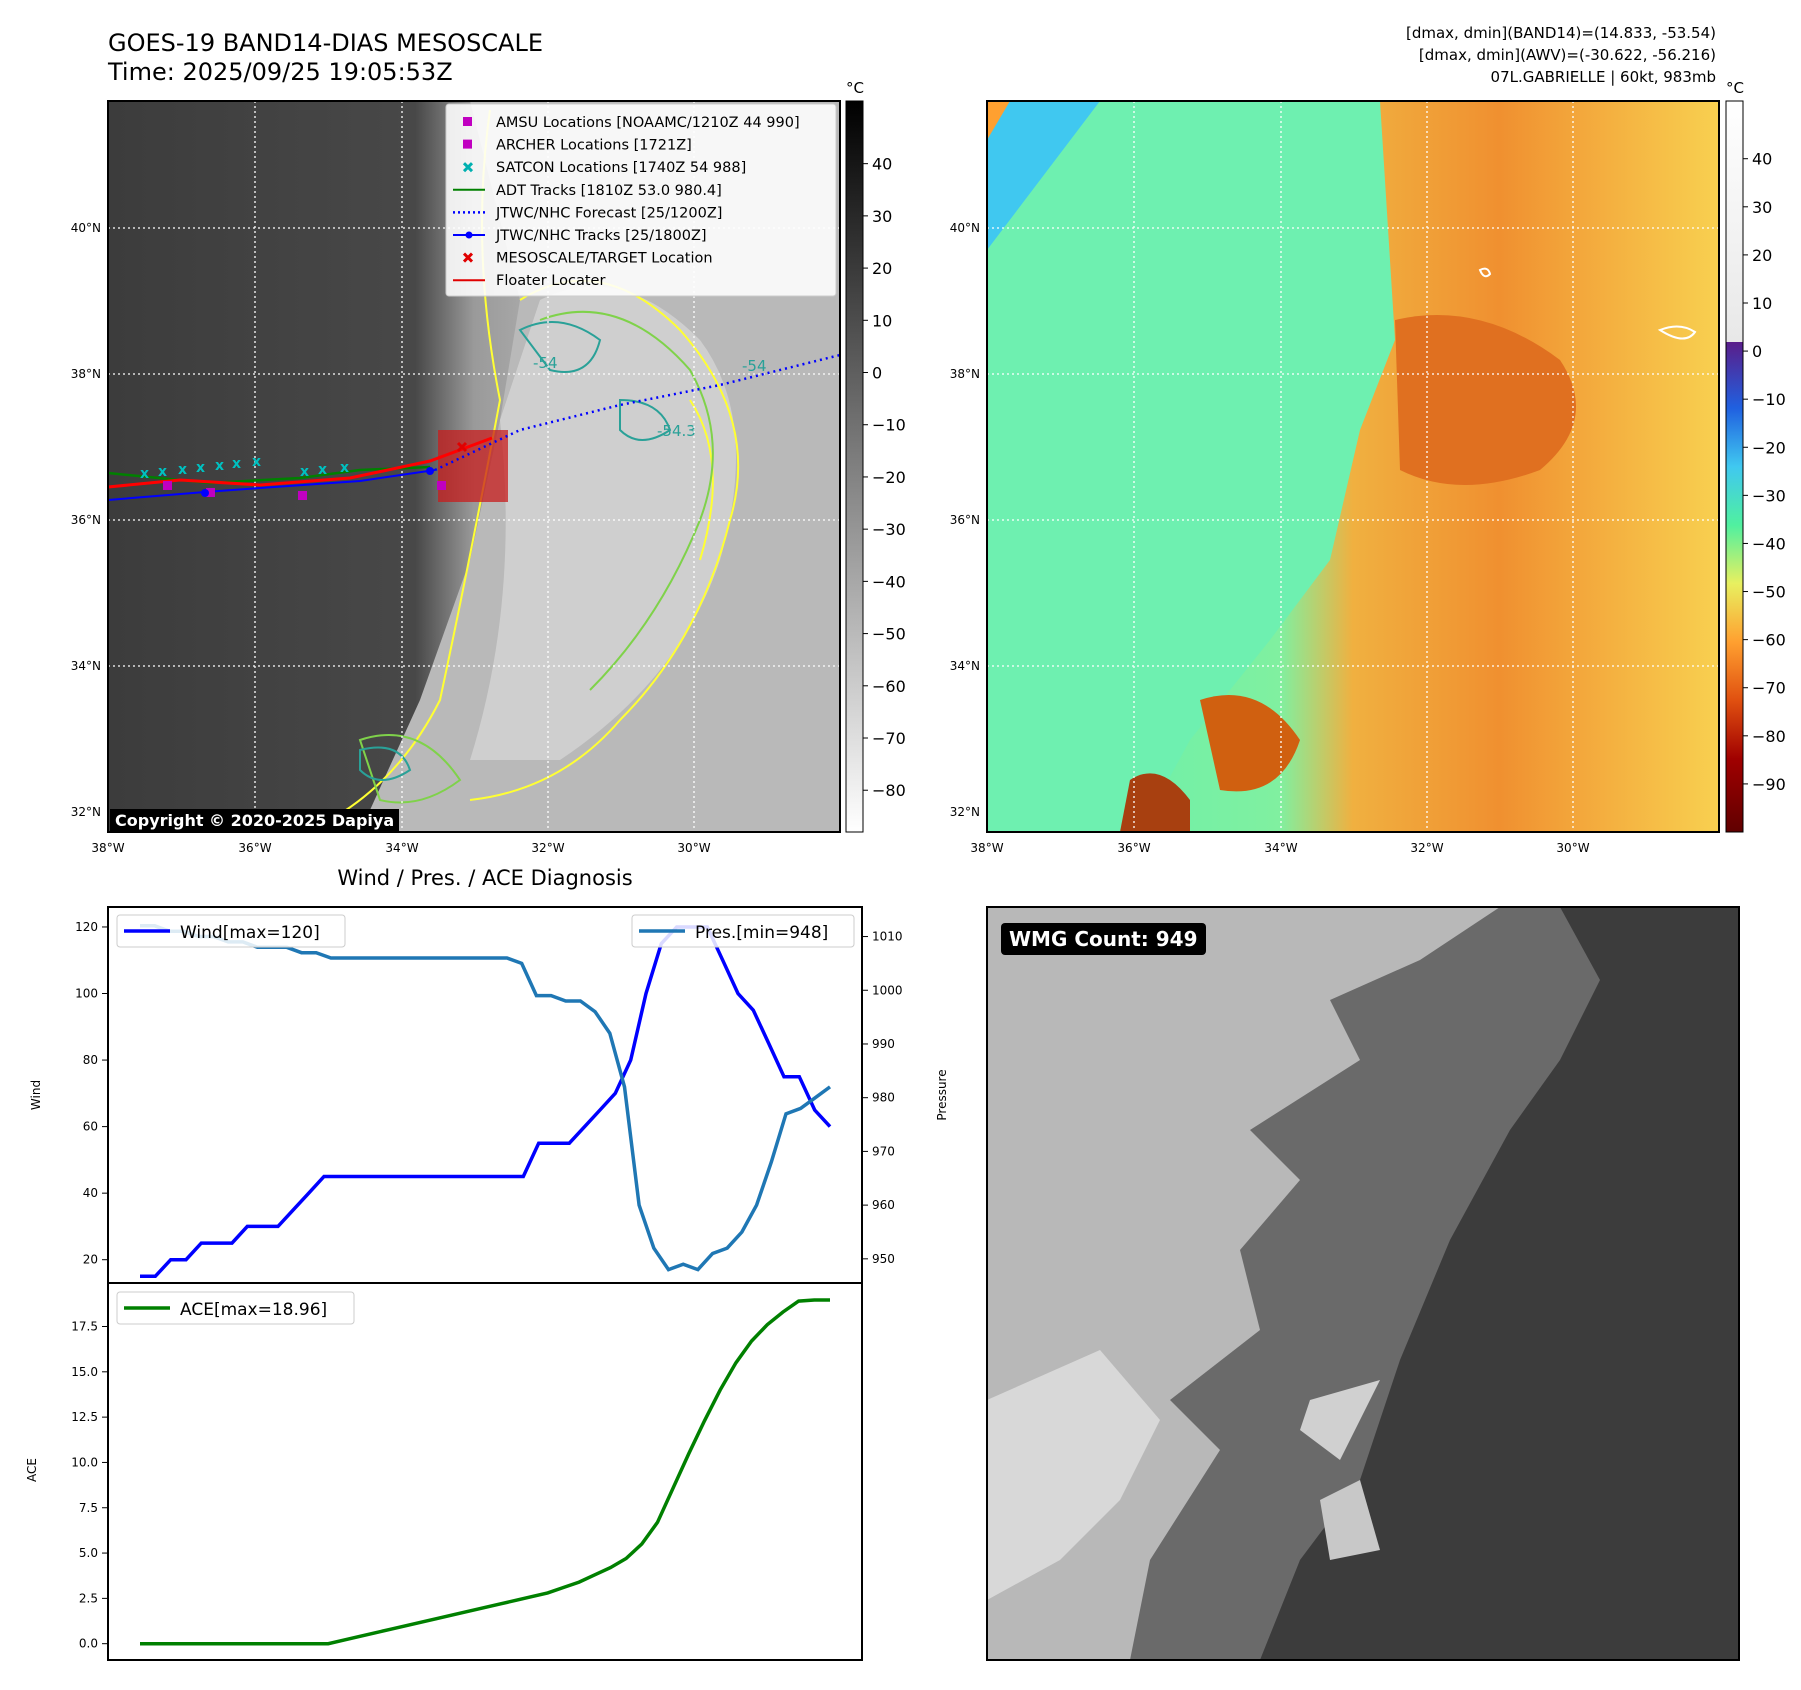 Image resolution: width=1801 pixels, height=1690 pixels. I want to click on legend-entry: Floater Locater, so click(529, 281).